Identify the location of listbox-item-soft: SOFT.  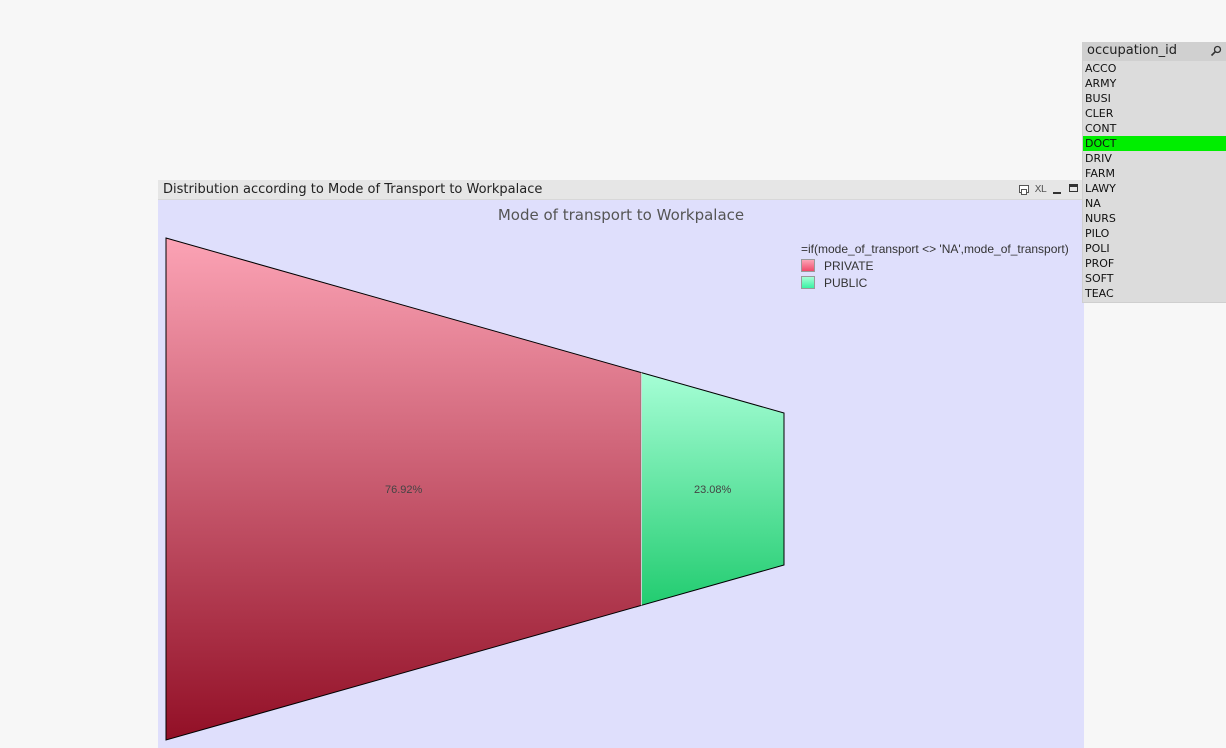
(1099, 278).